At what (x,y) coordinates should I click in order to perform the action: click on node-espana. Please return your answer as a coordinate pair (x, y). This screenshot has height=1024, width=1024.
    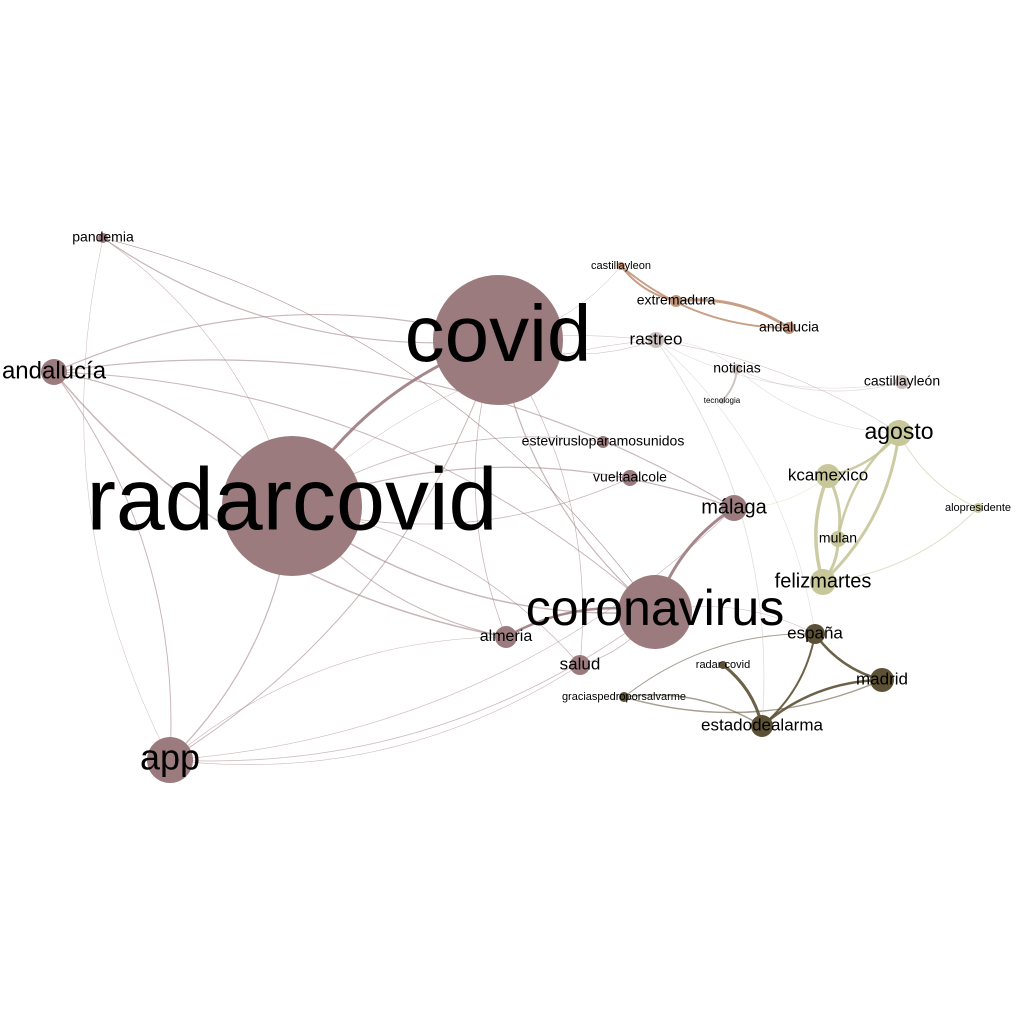
    Looking at the image, I should click on (815, 634).